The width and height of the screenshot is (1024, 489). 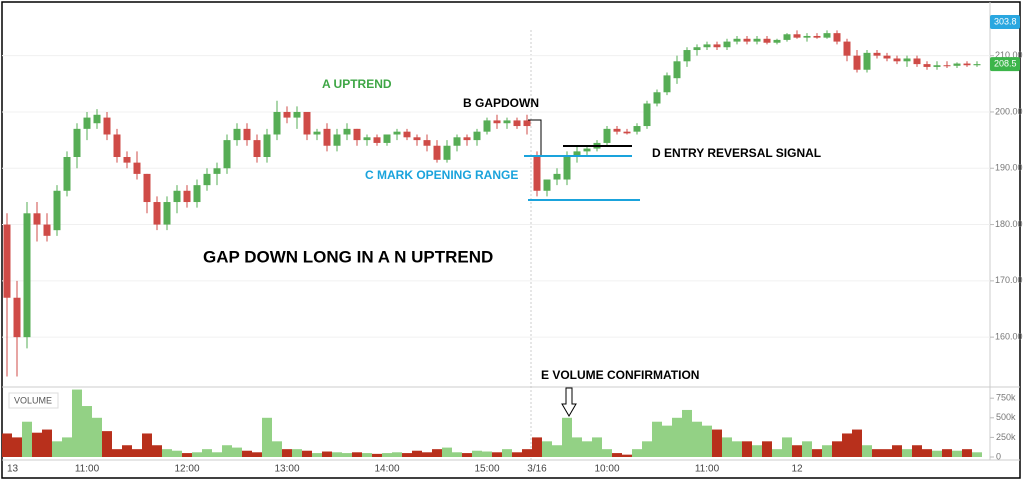 What do you see at coordinates (1006, 398) in the screenshot?
I see `volume-tick-label: 750k` at bounding box center [1006, 398].